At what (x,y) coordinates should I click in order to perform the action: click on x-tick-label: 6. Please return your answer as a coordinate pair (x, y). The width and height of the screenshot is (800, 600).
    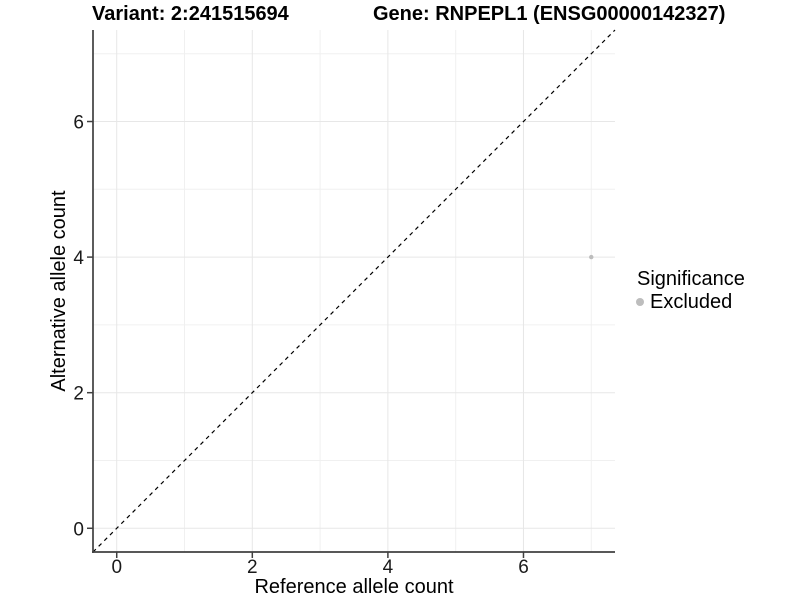
    Looking at the image, I should click on (523, 567).